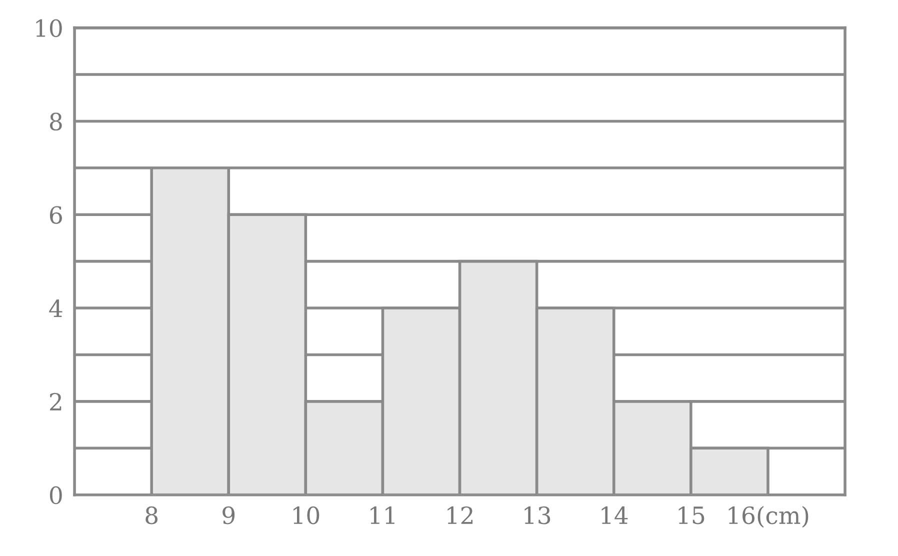 Image resolution: width=898 pixels, height=556 pixels. What do you see at coordinates (307, 515) in the screenshot?
I see `x-tick-label: 10` at bounding box center [307, 515].